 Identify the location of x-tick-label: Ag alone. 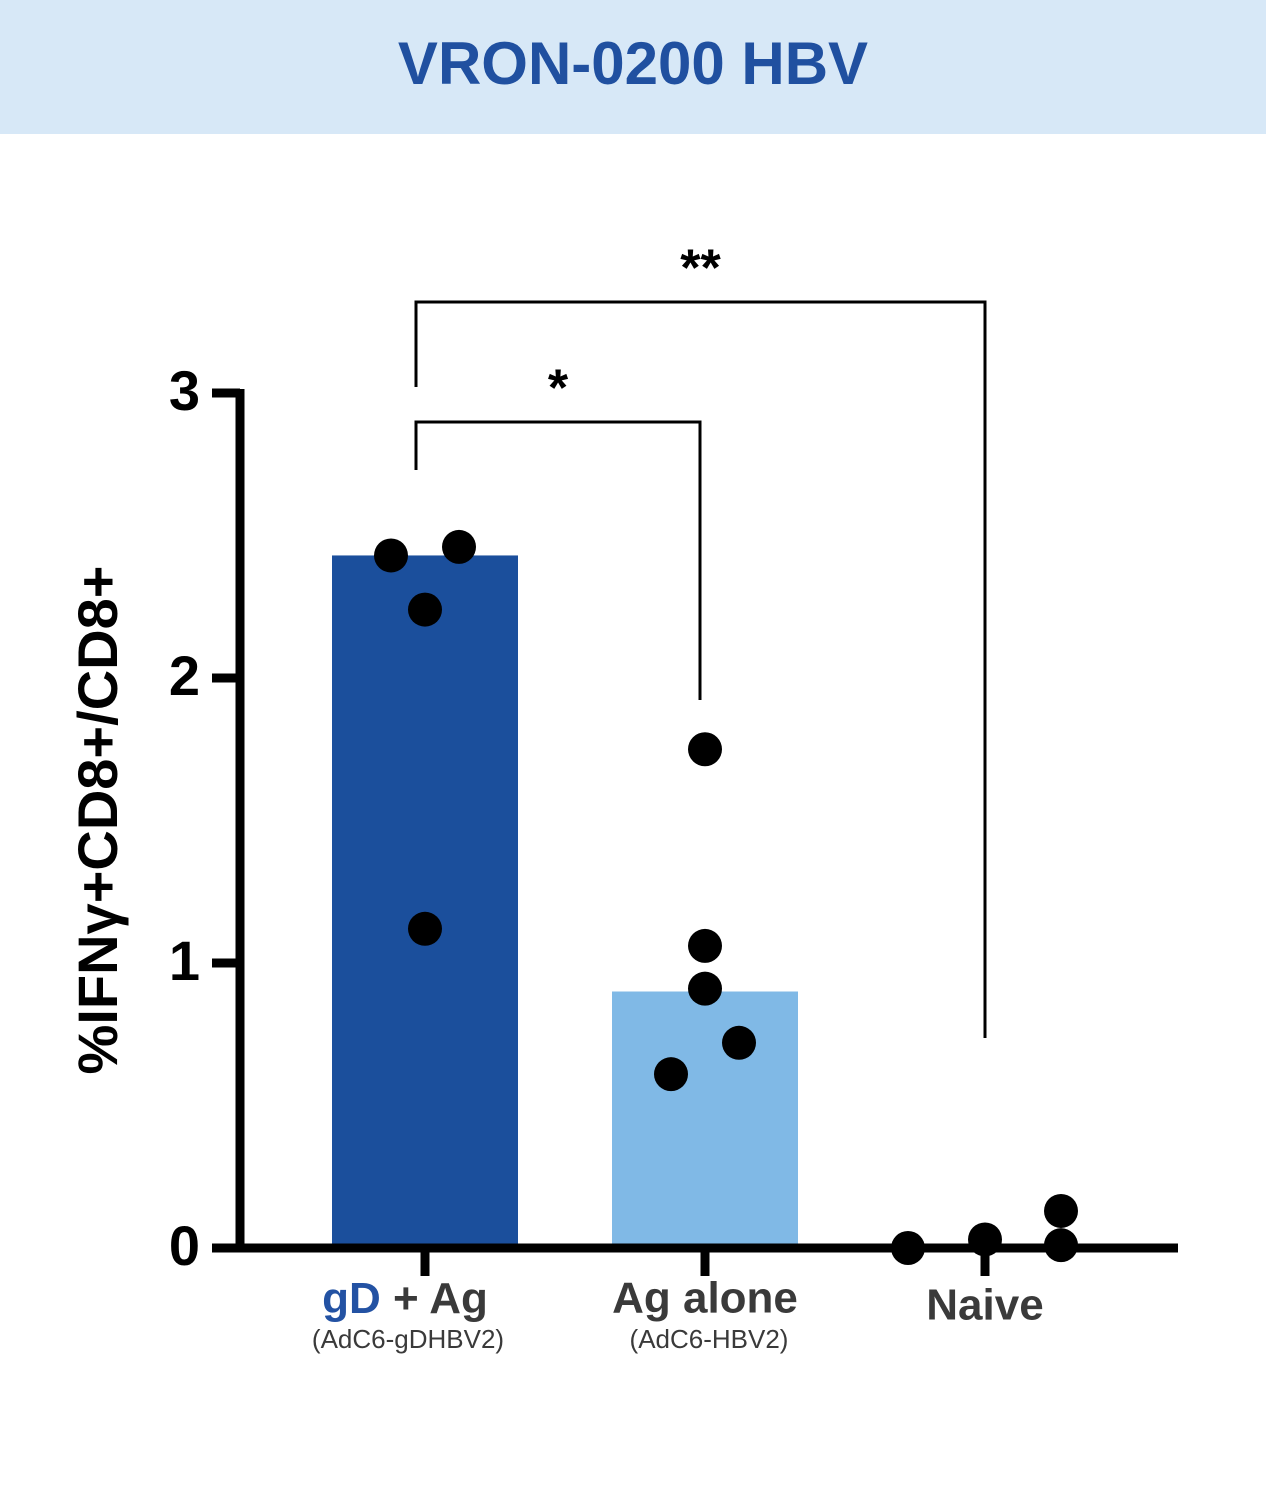
(705, 1298).